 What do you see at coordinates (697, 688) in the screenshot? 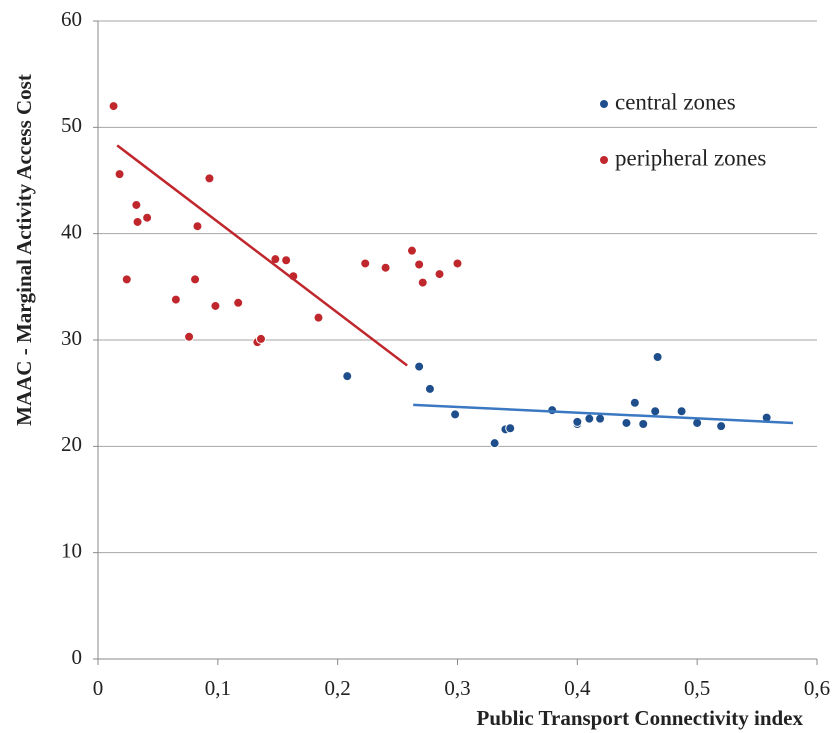
I see `x-tick-label: 0,5` at bounding box center [697, 688].